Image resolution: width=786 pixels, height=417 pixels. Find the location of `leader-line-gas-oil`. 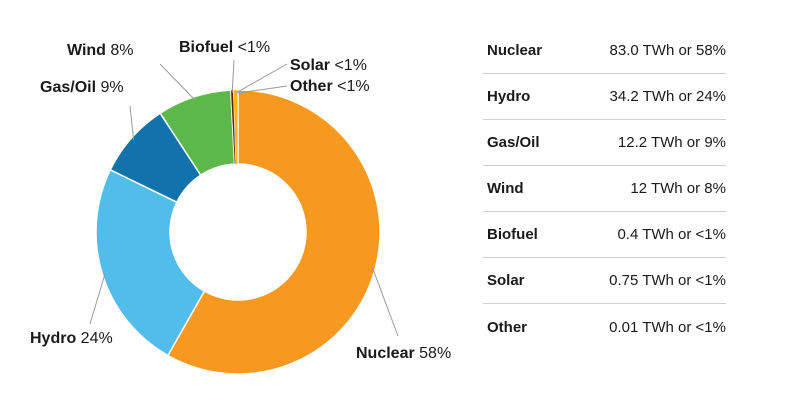

leader-line-gas-oil is located at coordinates (132, 123).